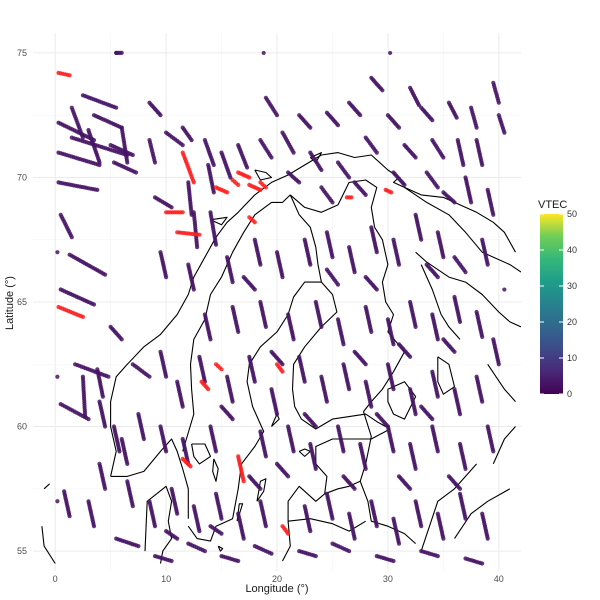  I want to click on colorbar-tick-label: 50, so click(572, 214).